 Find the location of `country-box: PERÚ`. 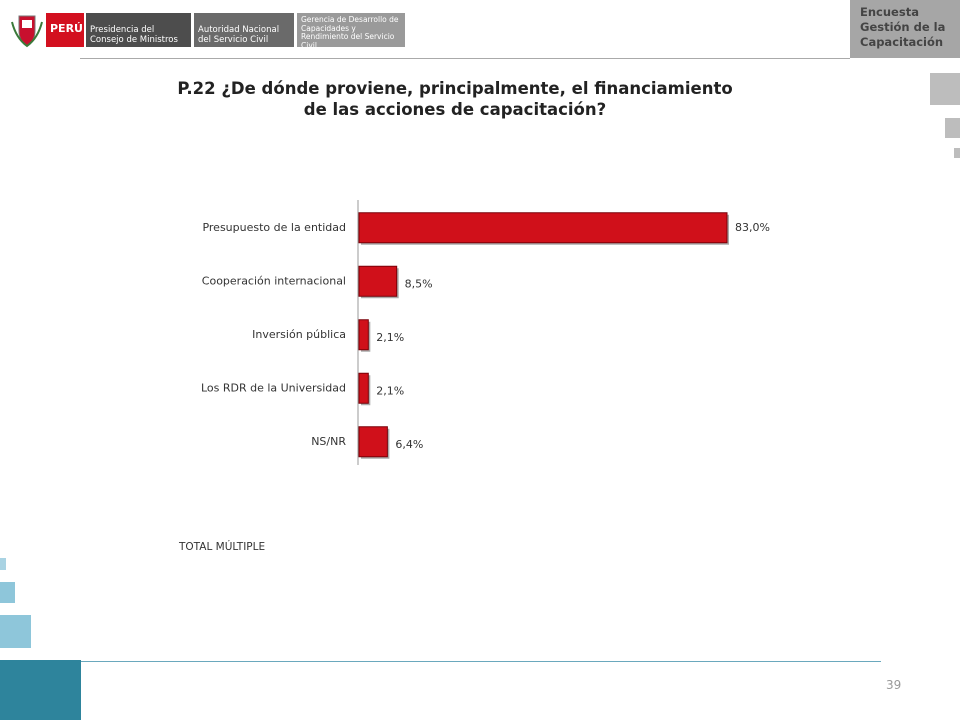

country-box: PERÚ is located at coordinates (65, 30).